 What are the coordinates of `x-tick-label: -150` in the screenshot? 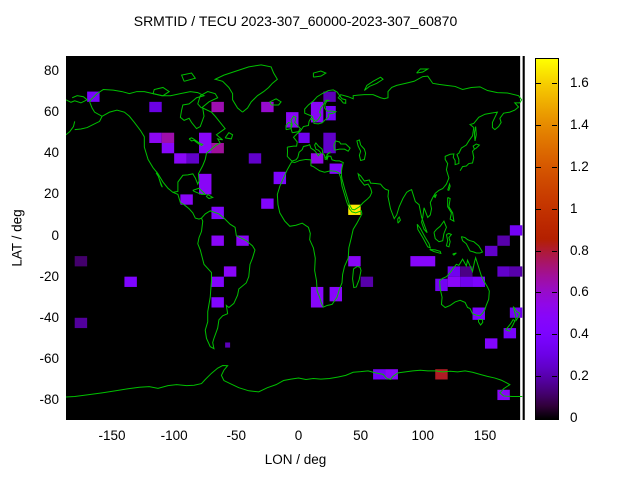 It's located at (112, 435).